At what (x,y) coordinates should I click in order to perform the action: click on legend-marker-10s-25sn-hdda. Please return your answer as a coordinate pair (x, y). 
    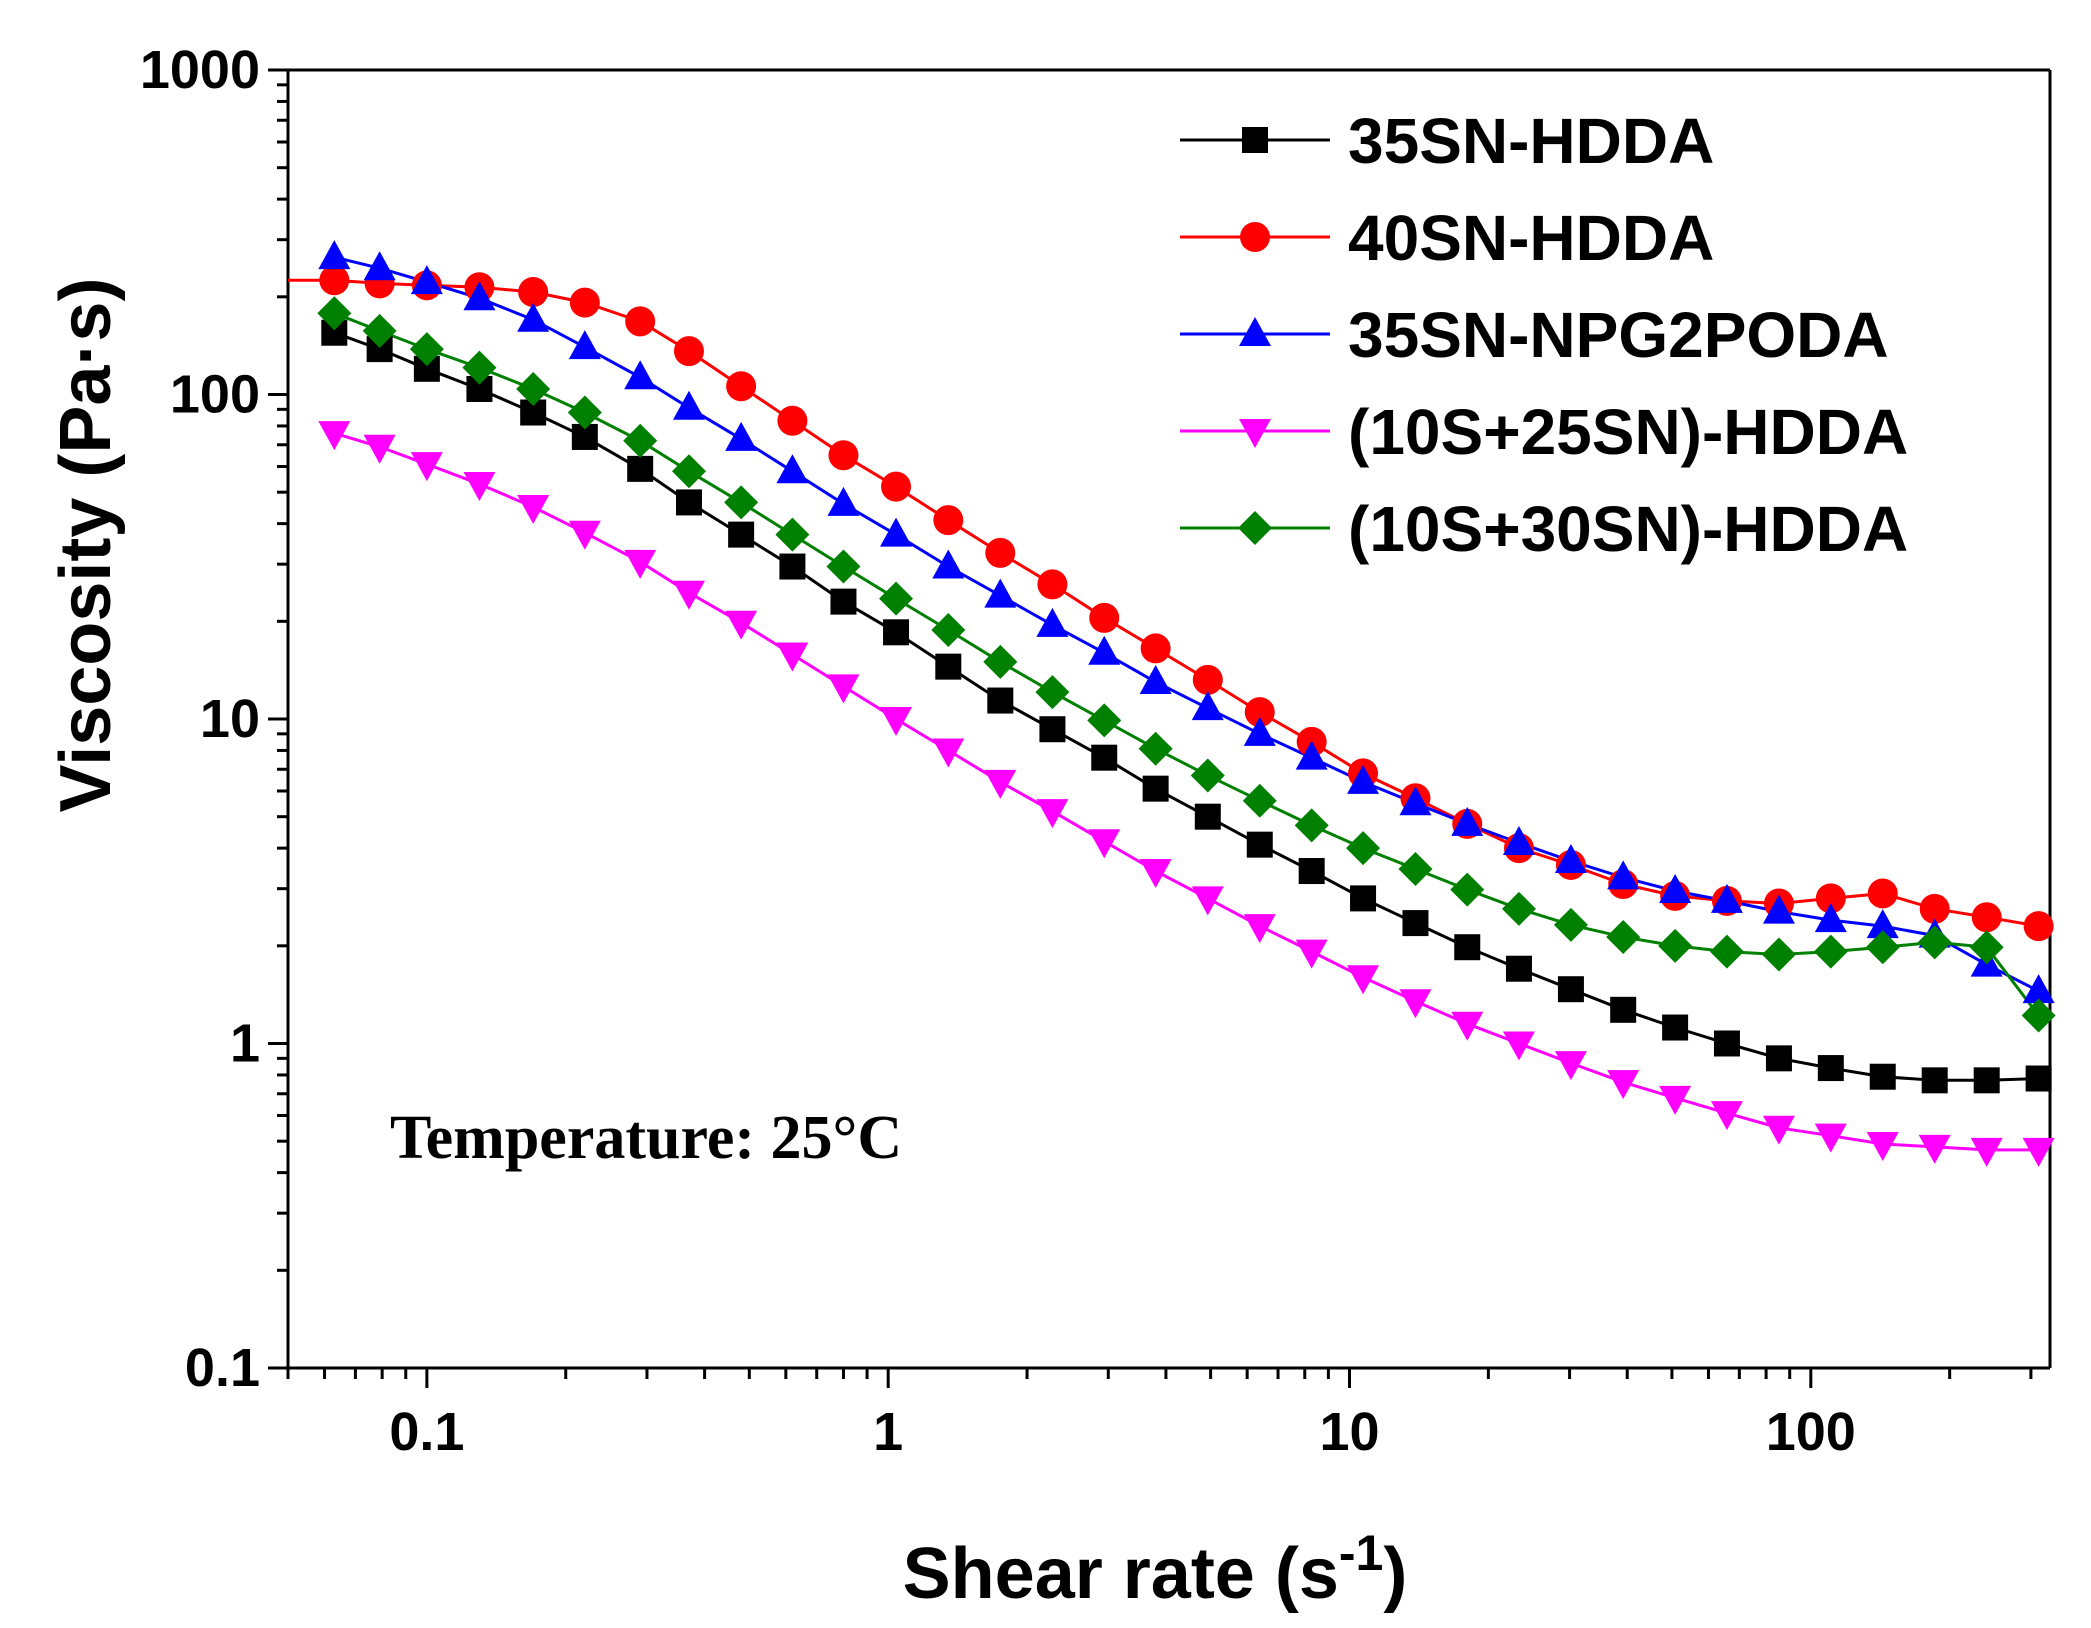
    Looking at the image, I should click on (1255, 433).